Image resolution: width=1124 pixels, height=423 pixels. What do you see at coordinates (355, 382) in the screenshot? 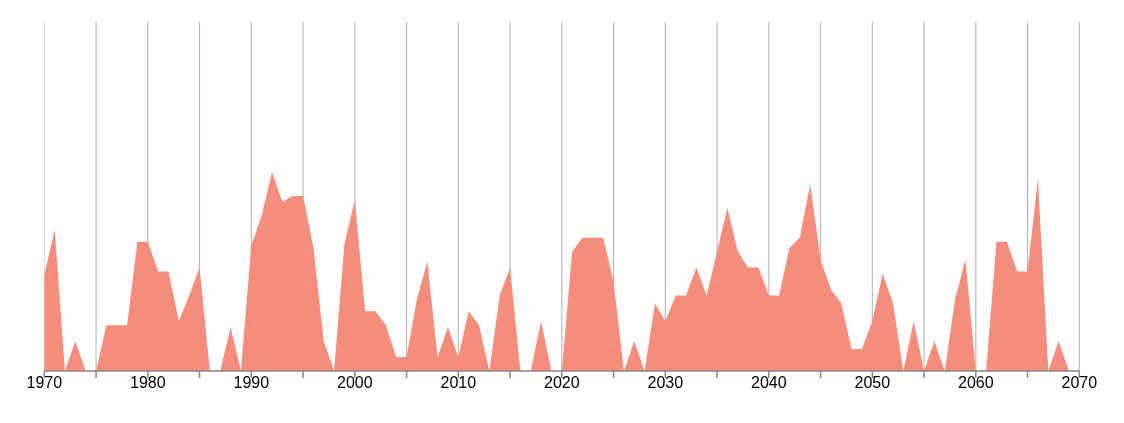
I see `x-tick-label: 2000` at bounding box center [355, 382].